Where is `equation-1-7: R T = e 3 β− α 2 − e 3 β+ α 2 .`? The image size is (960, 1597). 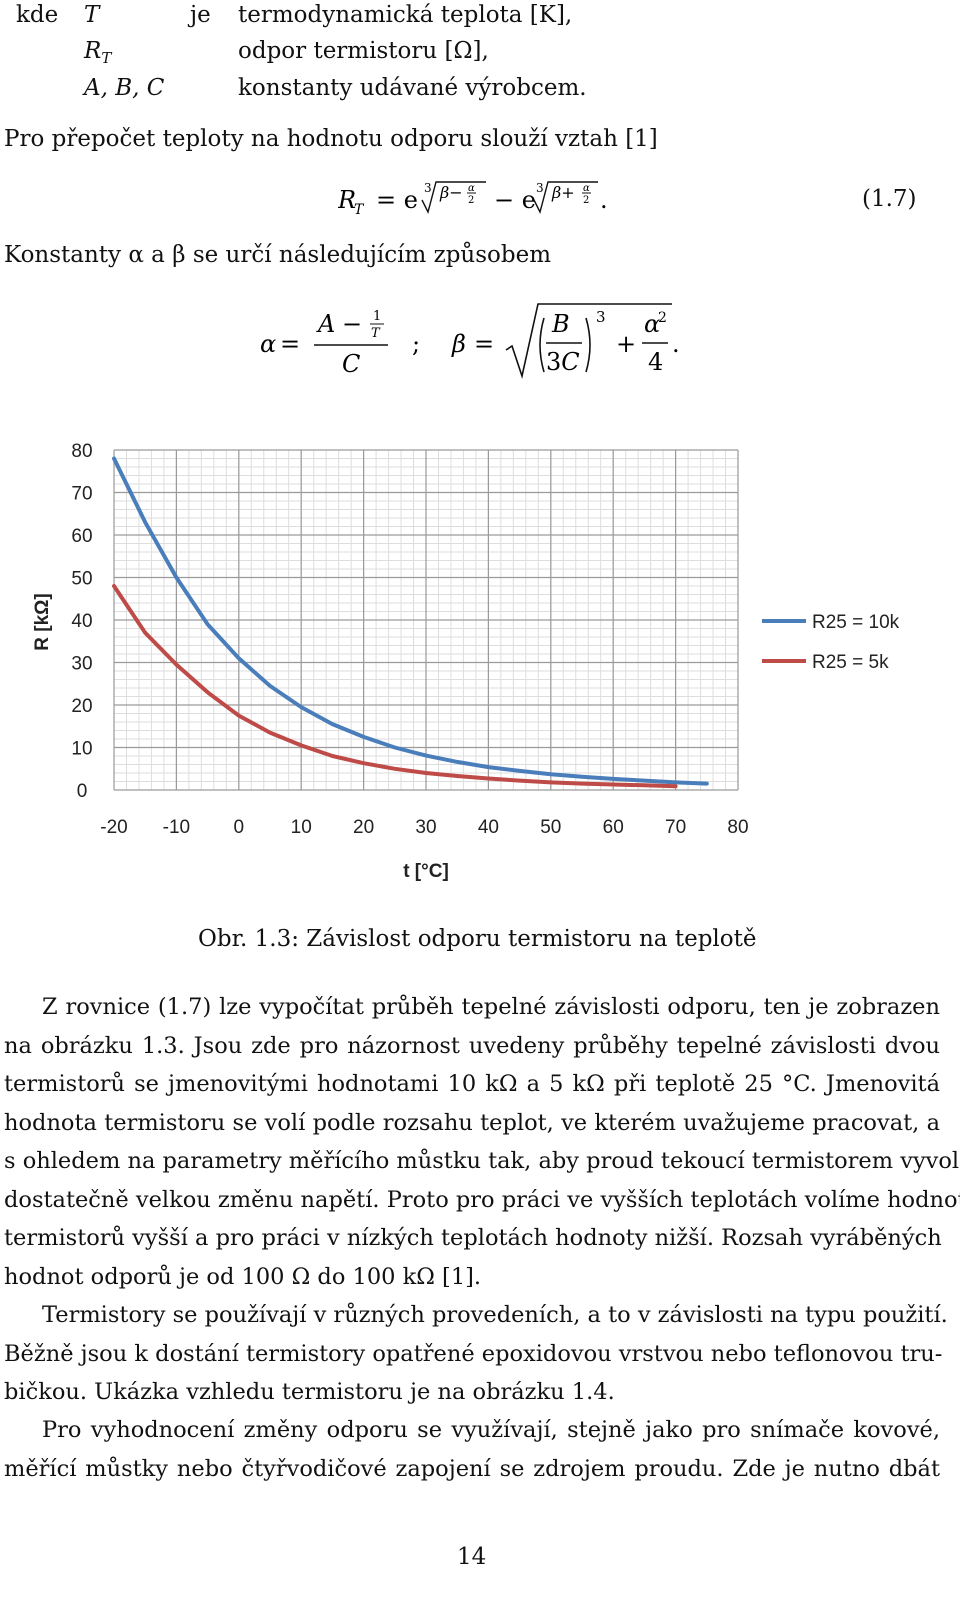
equation-1-7: R T = e 3 β− α 2 − e 3 β+ α 2 . is located at coordinates (487, 201).